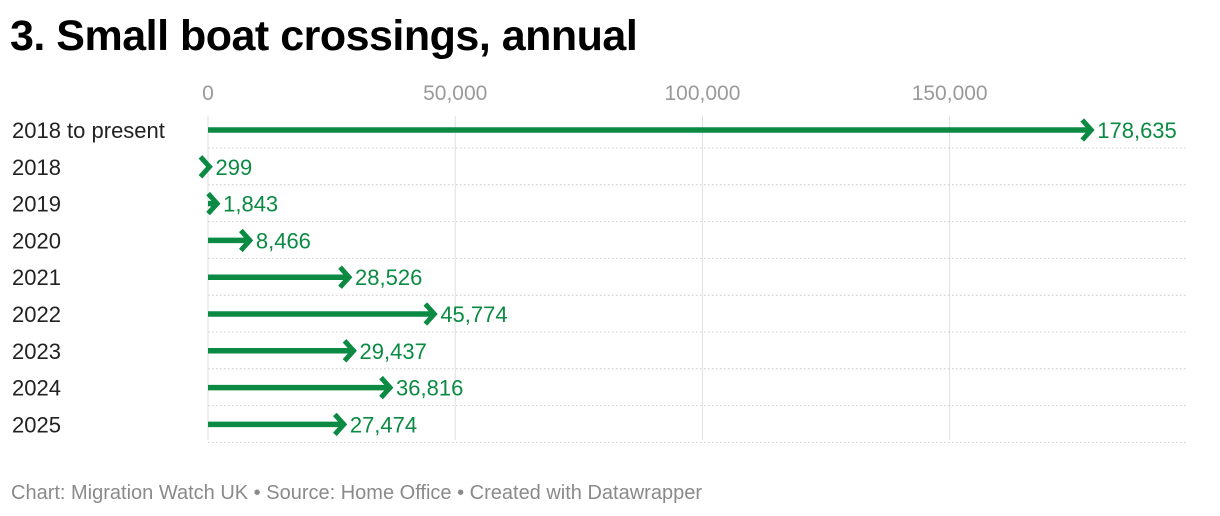  What do you see at coordinates (36, 388) in the screenshot?
I see `category-label: 2024` at bounding box center [36, 388].